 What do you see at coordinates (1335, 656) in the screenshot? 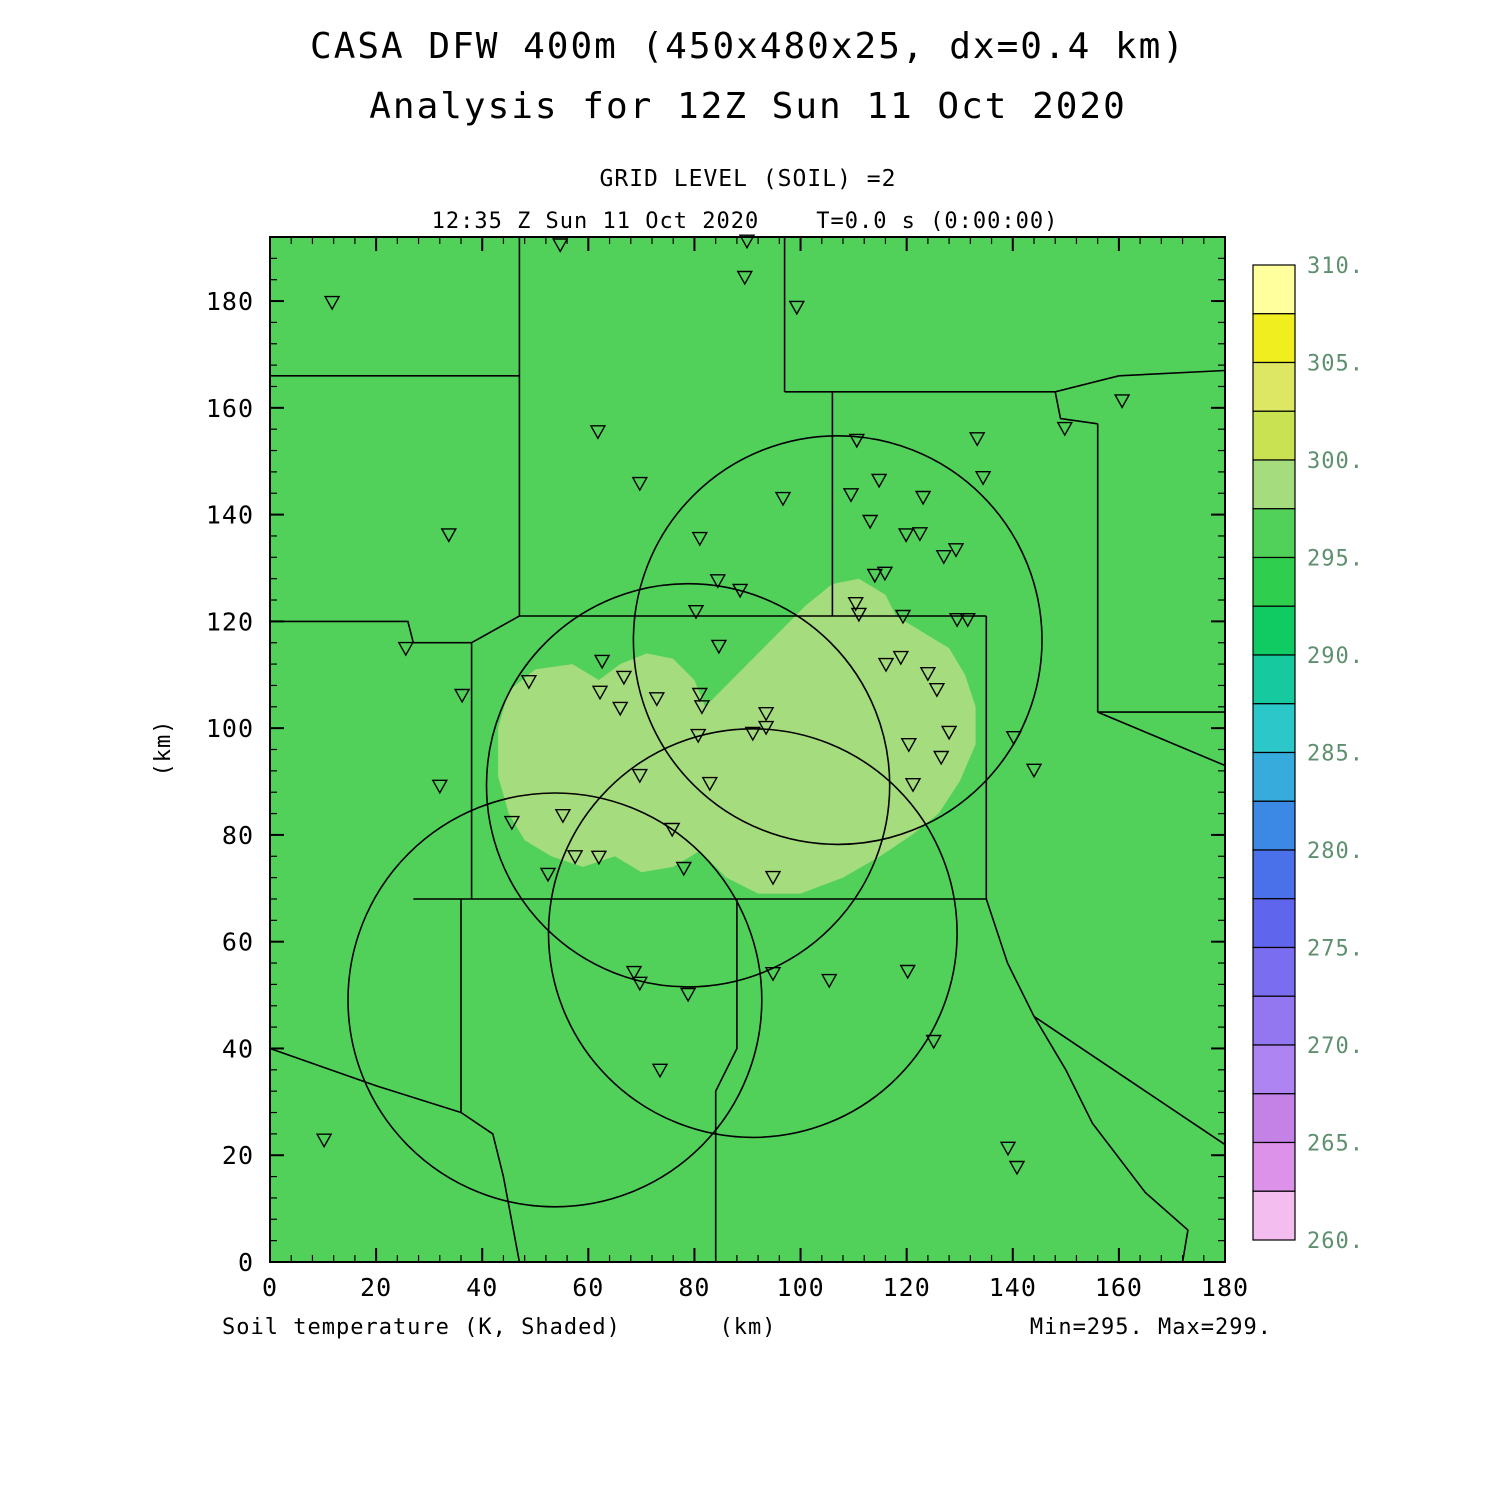
I see `colorbar-label: 290.` at bounding box center [1335, 656].